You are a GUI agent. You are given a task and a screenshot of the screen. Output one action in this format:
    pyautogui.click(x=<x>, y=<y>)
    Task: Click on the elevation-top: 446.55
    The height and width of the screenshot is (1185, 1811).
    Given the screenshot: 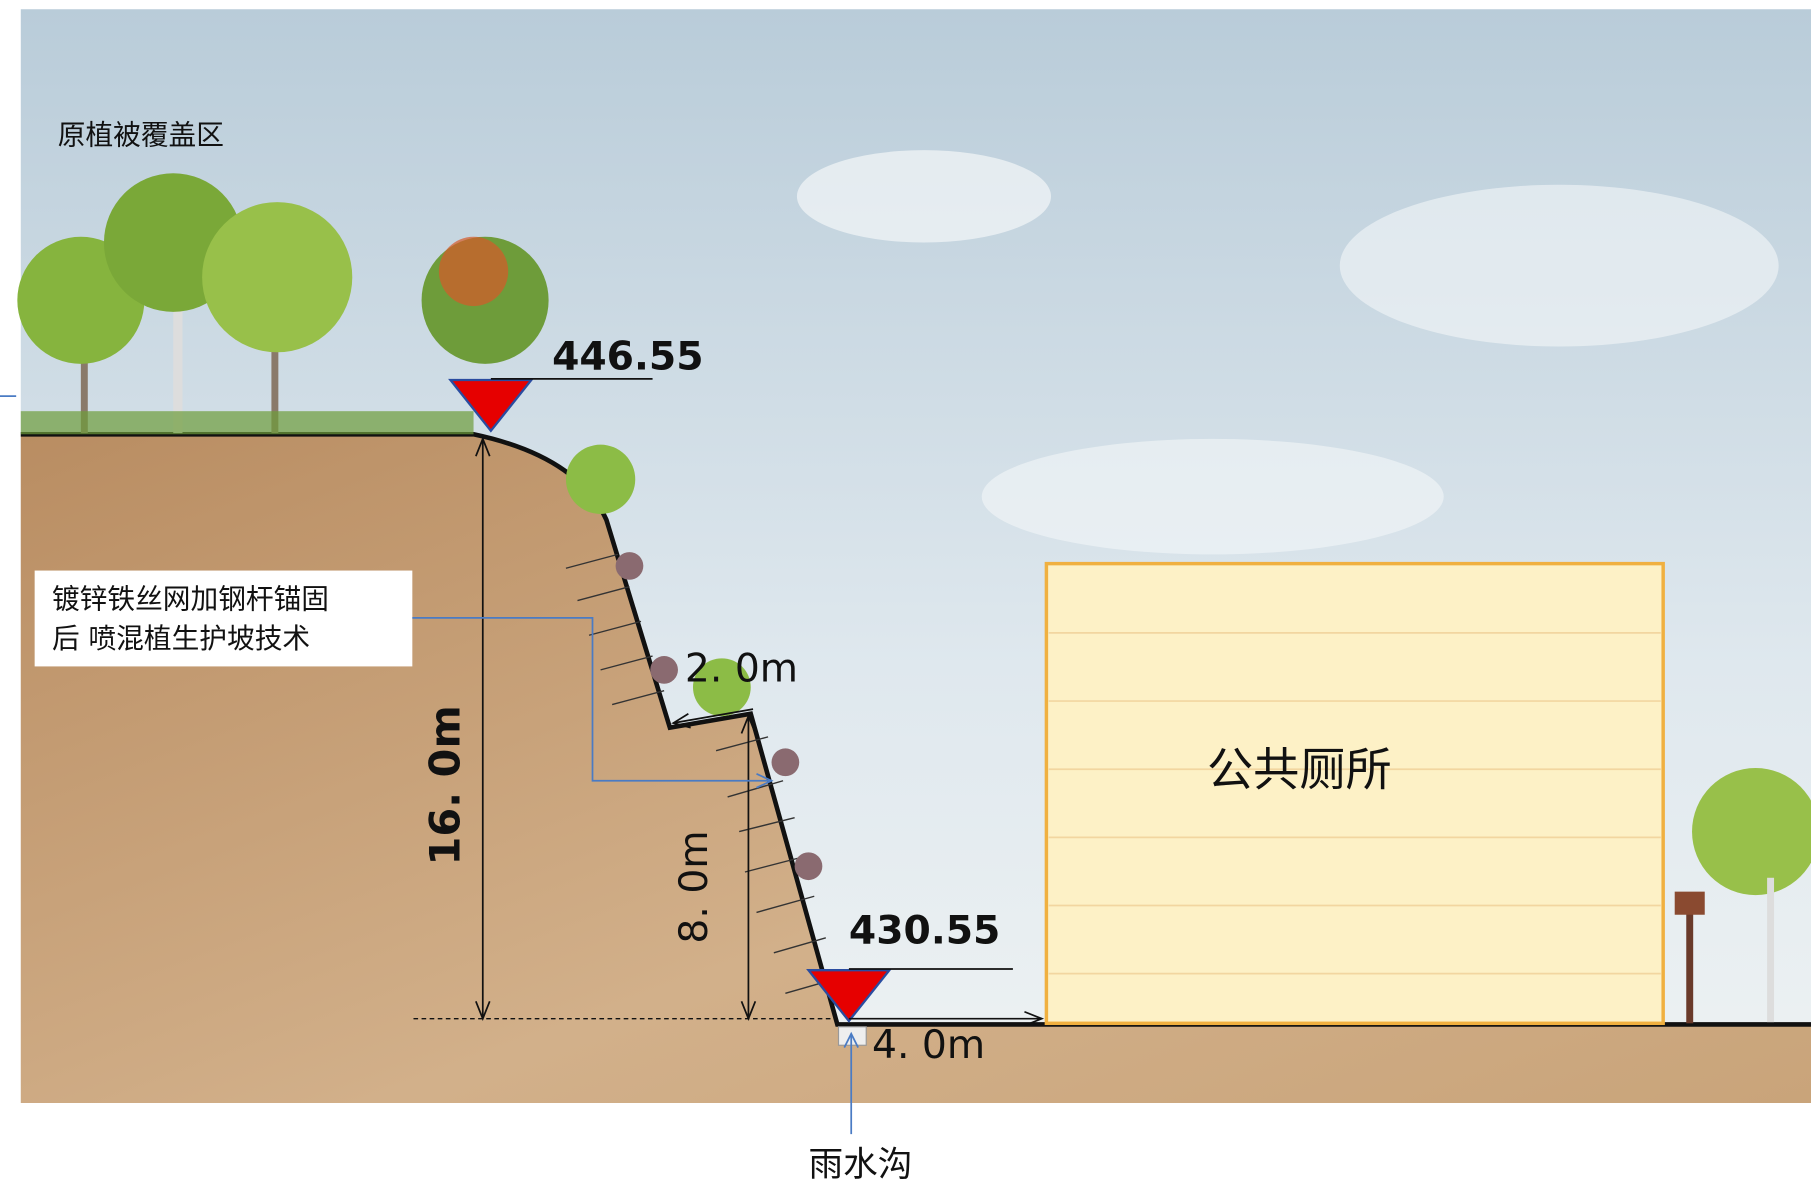 What is the action you would take?
    pyautogui.click(x=627, y=357)
    